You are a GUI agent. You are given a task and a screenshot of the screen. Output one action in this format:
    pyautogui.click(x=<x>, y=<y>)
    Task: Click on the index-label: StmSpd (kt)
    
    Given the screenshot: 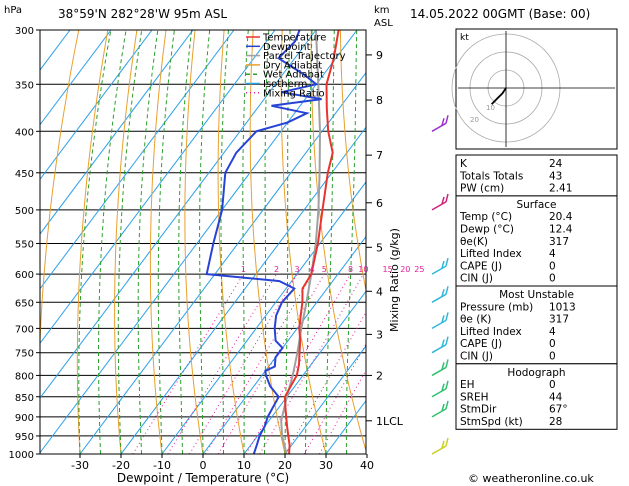 What is the action you would take?
    pyautogui.click(x=491, y=422)
    